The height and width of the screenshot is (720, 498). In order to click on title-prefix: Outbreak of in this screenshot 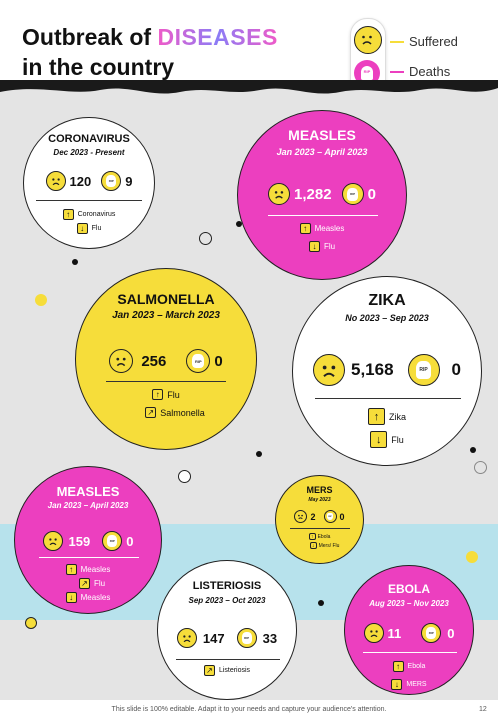, I will do `click(90, 37)`.